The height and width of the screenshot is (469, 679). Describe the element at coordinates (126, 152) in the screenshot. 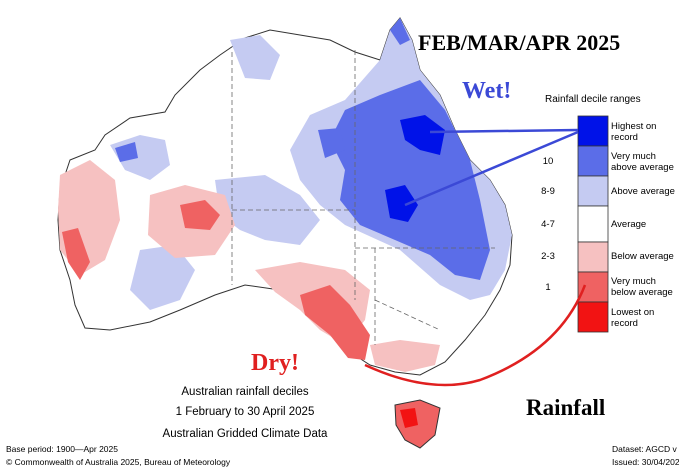

I see `very-much-above-gulf` at that location.